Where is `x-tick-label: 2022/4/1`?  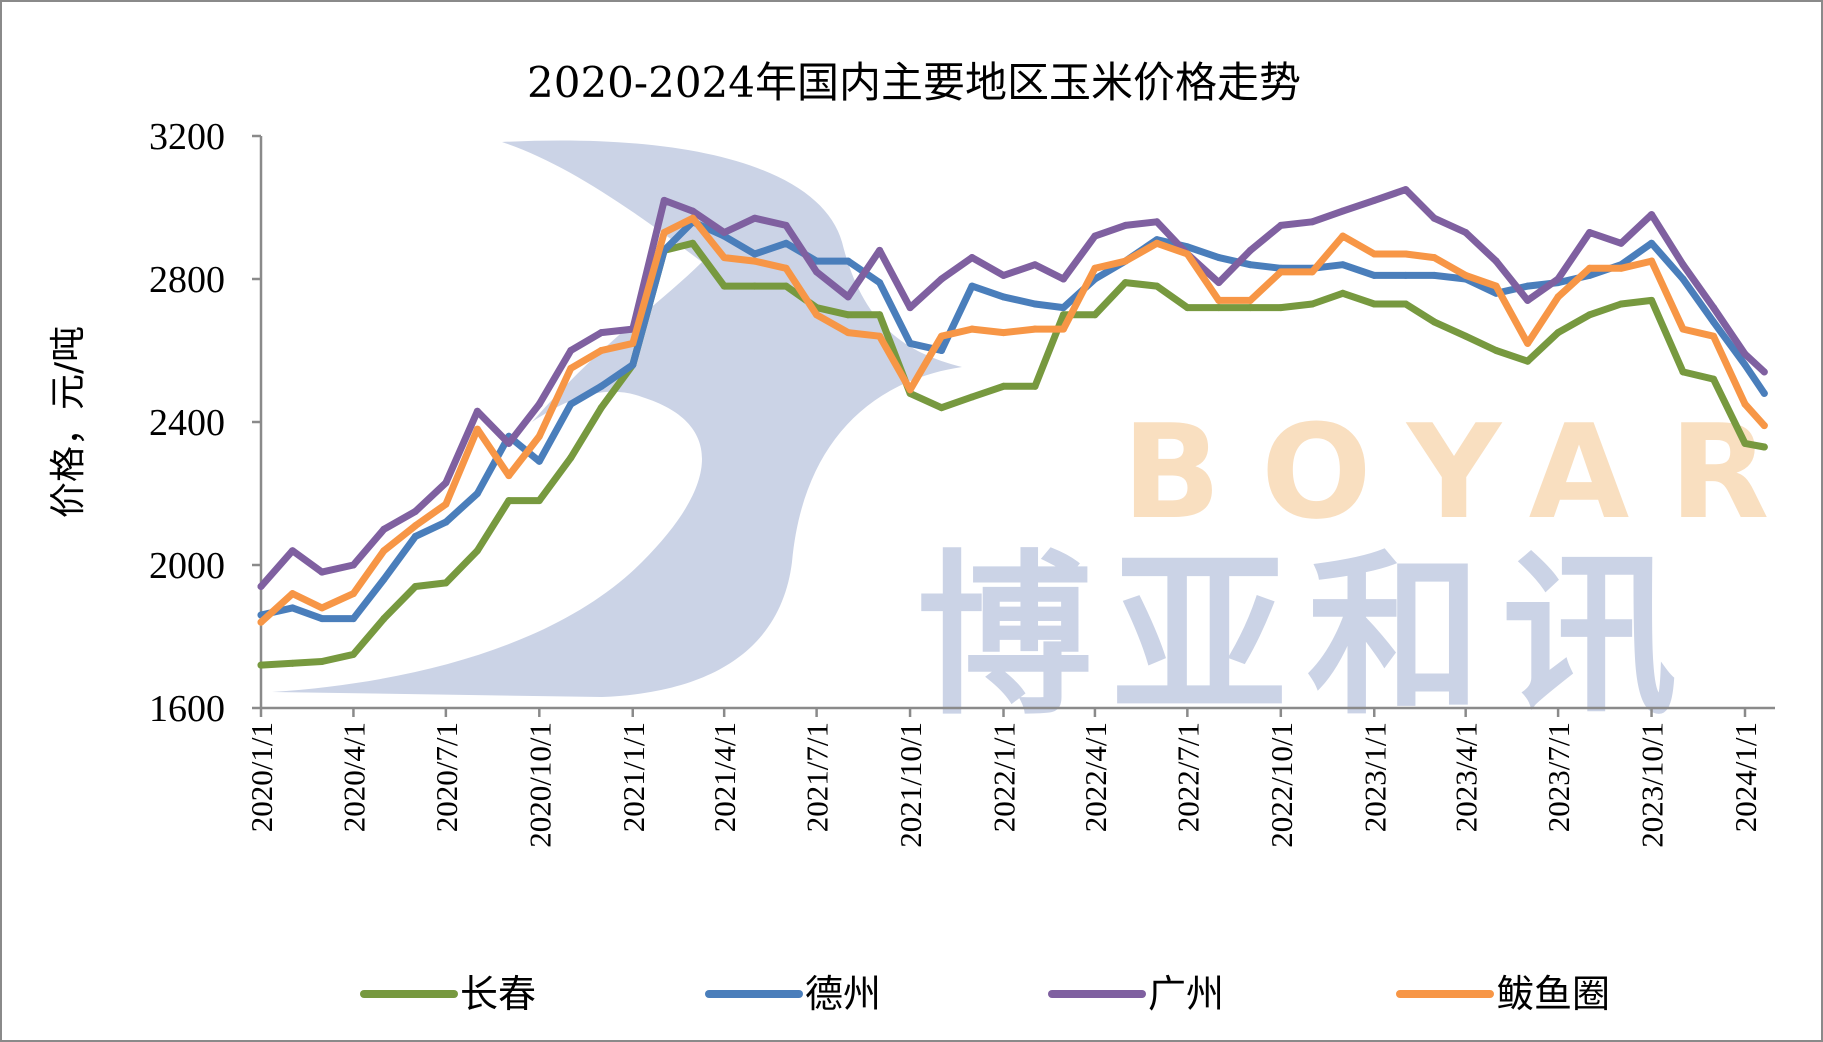 x-tick-label: 2022/4/1 is located at coordinates (1095, 777).